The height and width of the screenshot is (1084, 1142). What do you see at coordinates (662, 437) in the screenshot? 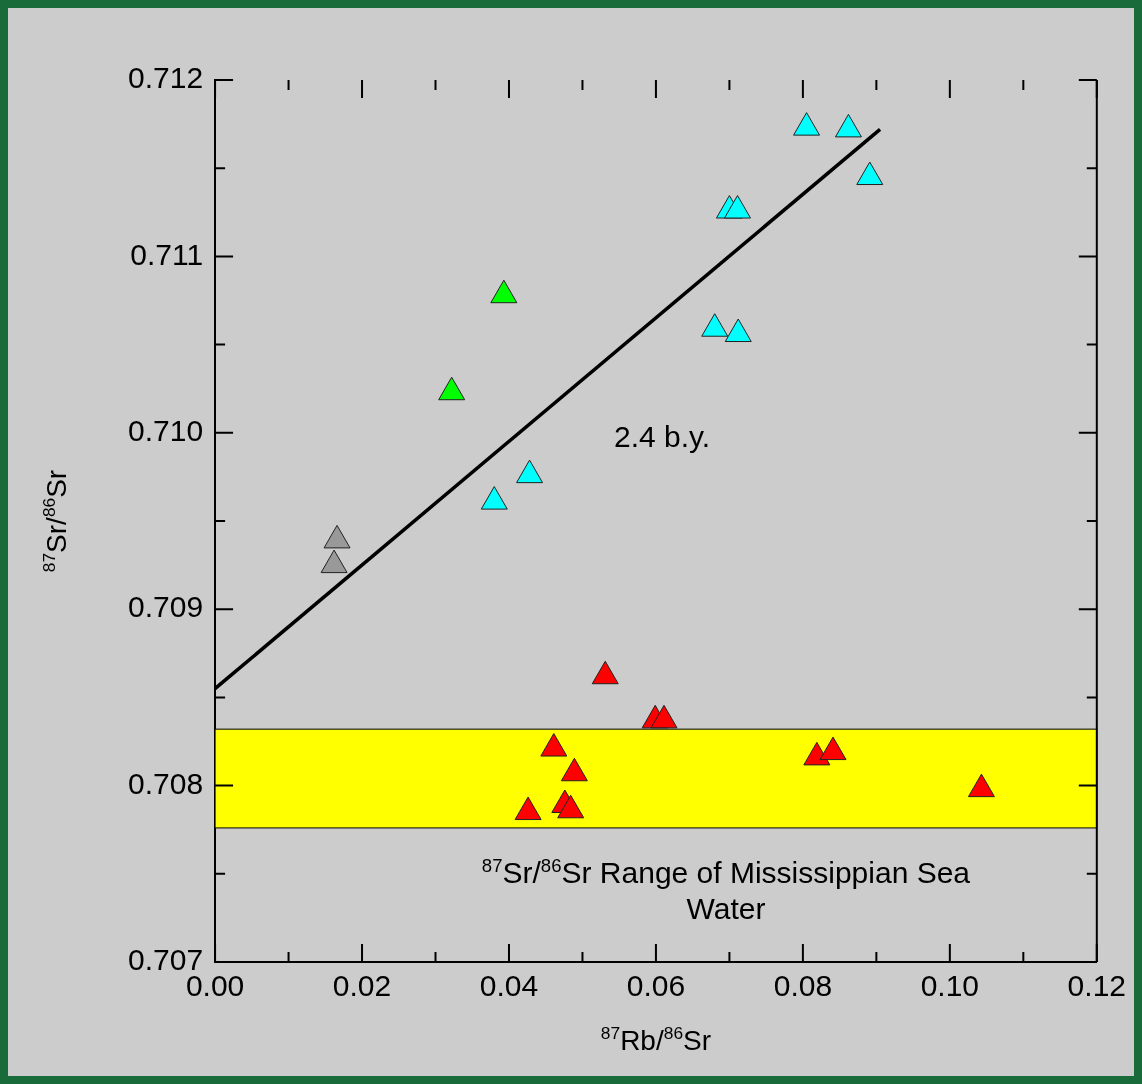
I see `annotation: 2.4 b.y.` at bounding box center [662, 437].